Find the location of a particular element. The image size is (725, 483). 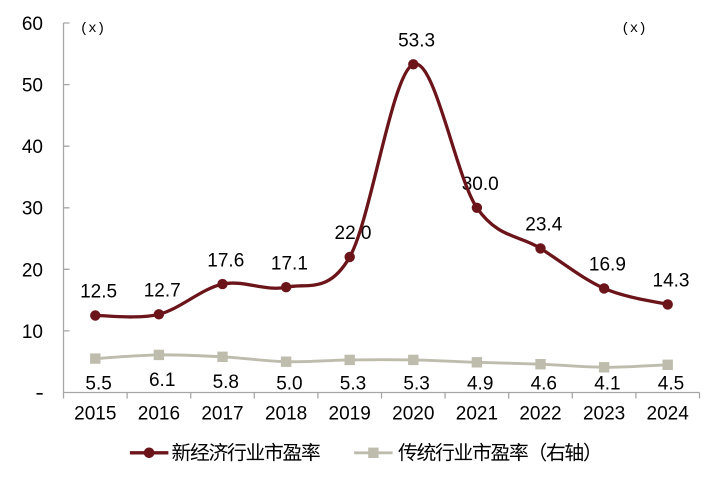

svg-text: 12.7 is located at coordinates (162, 291).